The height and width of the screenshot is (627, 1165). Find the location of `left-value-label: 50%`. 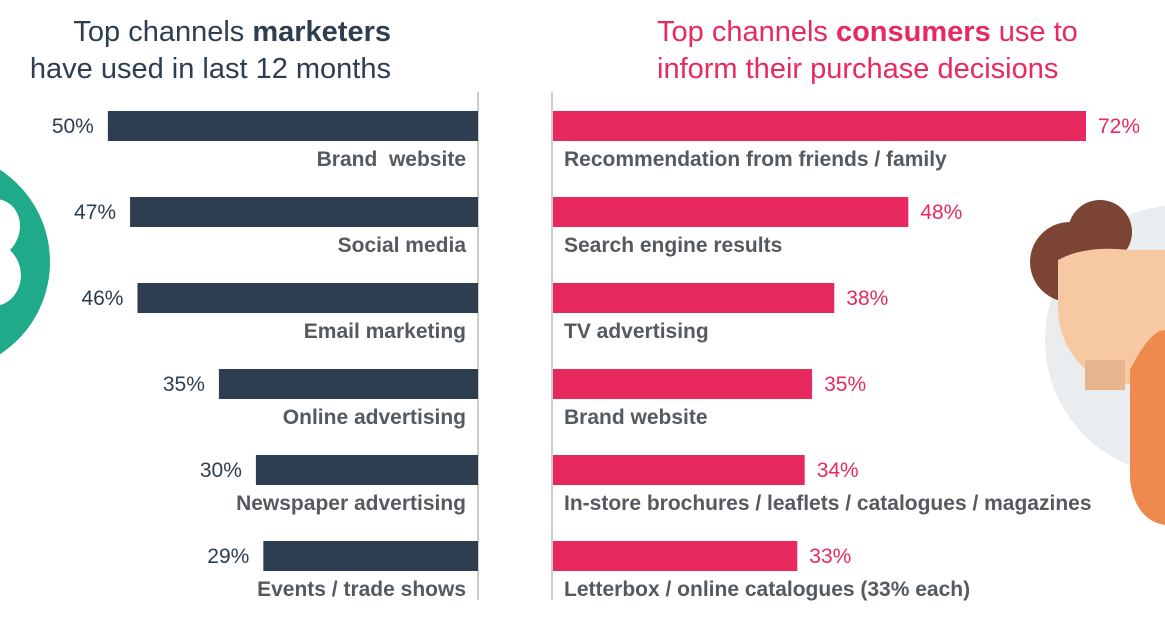

left-value-label: 50% is located at coordinates (73, 126).